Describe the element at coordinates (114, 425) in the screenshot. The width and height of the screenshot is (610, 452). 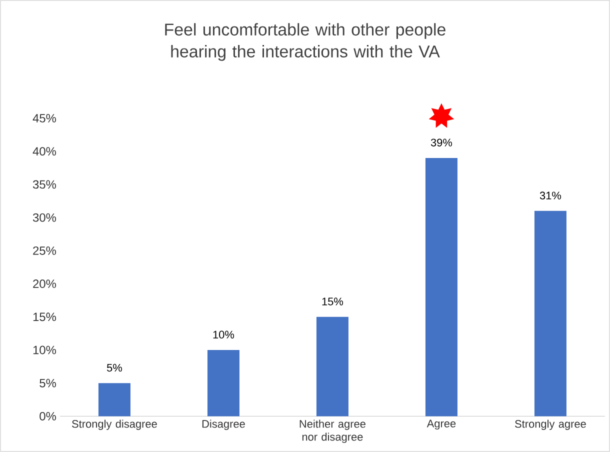
I see `x-tick-label: Strongly disagree` at that location.